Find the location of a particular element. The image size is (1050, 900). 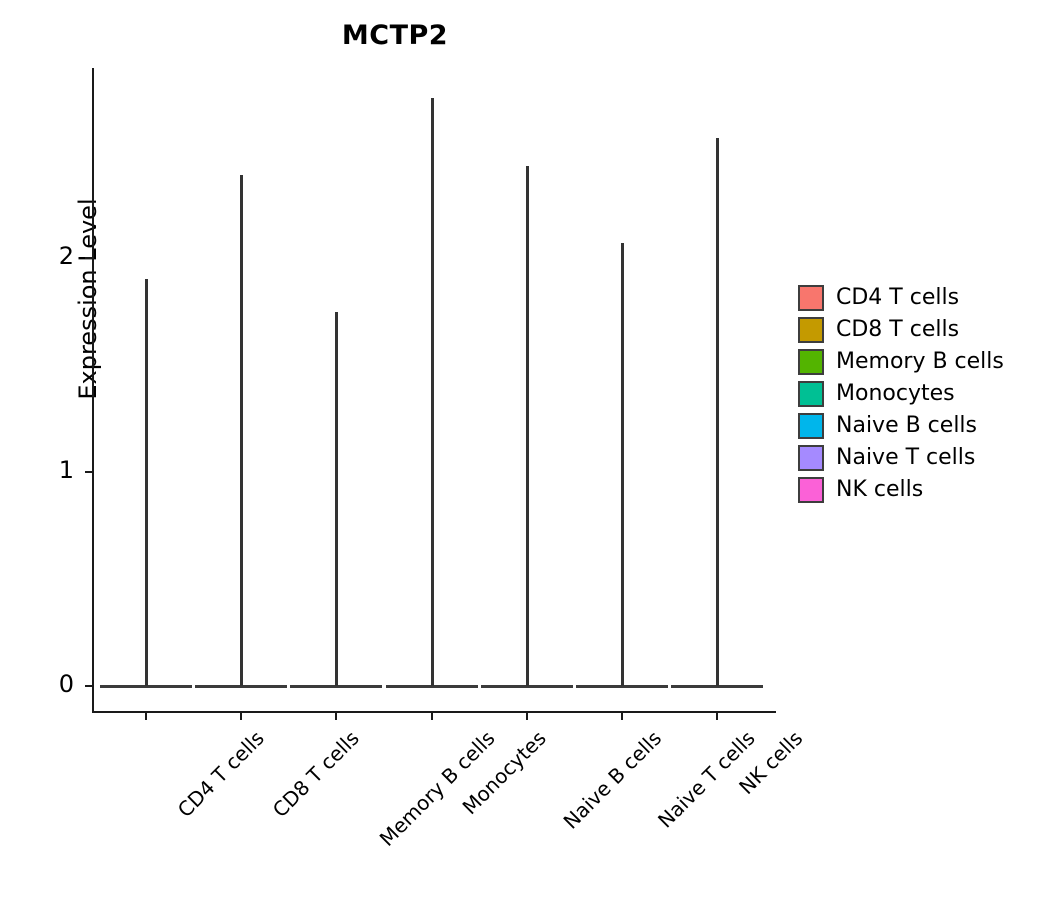

x-tick-label-text: CD8 T cells is located at coordinates (316, 774).